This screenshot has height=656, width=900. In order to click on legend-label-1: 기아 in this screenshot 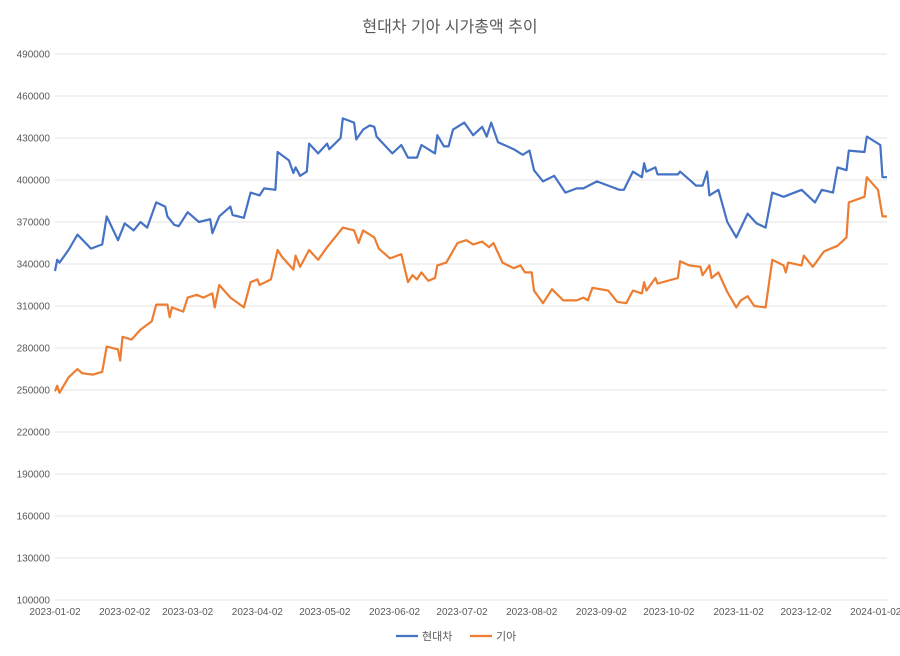, I will do `click(506, 636)`.